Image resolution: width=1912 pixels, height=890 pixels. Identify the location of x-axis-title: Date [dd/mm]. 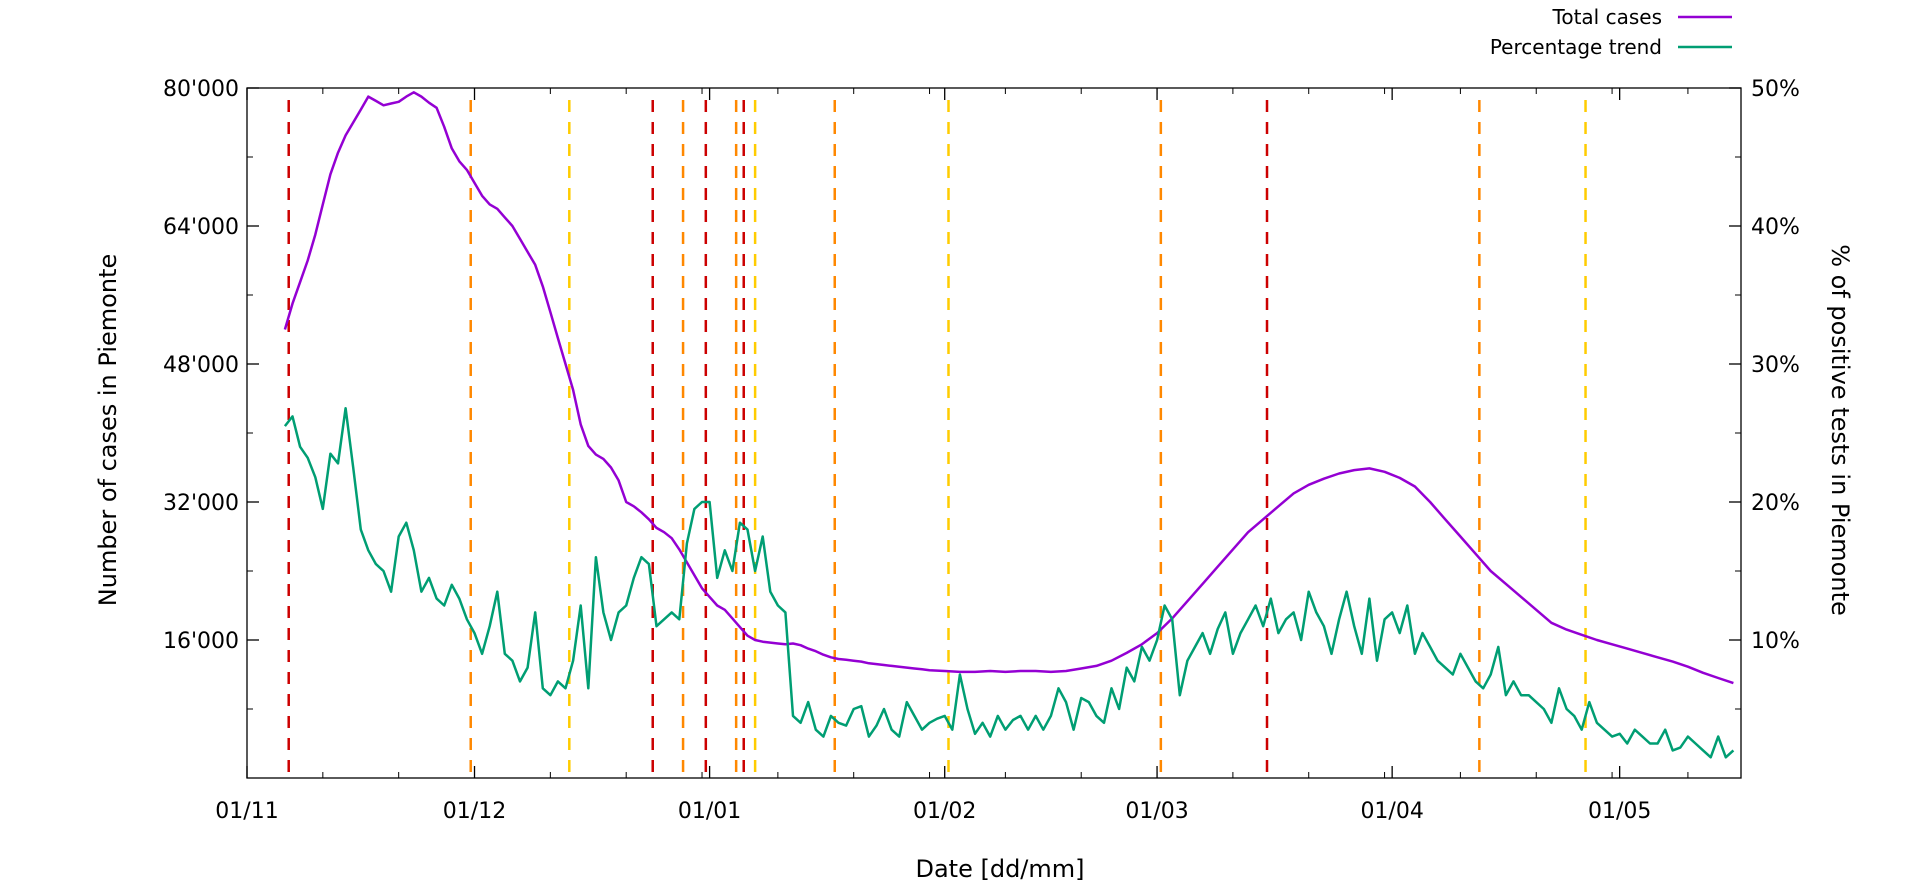
(999, 869).